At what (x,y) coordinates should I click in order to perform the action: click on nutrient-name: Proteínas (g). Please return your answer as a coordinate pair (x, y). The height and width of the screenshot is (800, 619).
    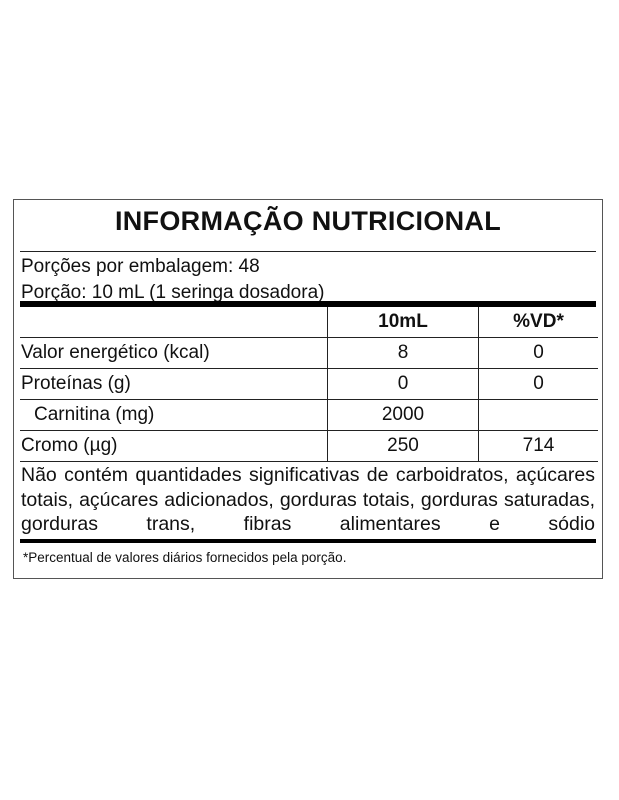
    Looking at the image, I should click on (174, 384).